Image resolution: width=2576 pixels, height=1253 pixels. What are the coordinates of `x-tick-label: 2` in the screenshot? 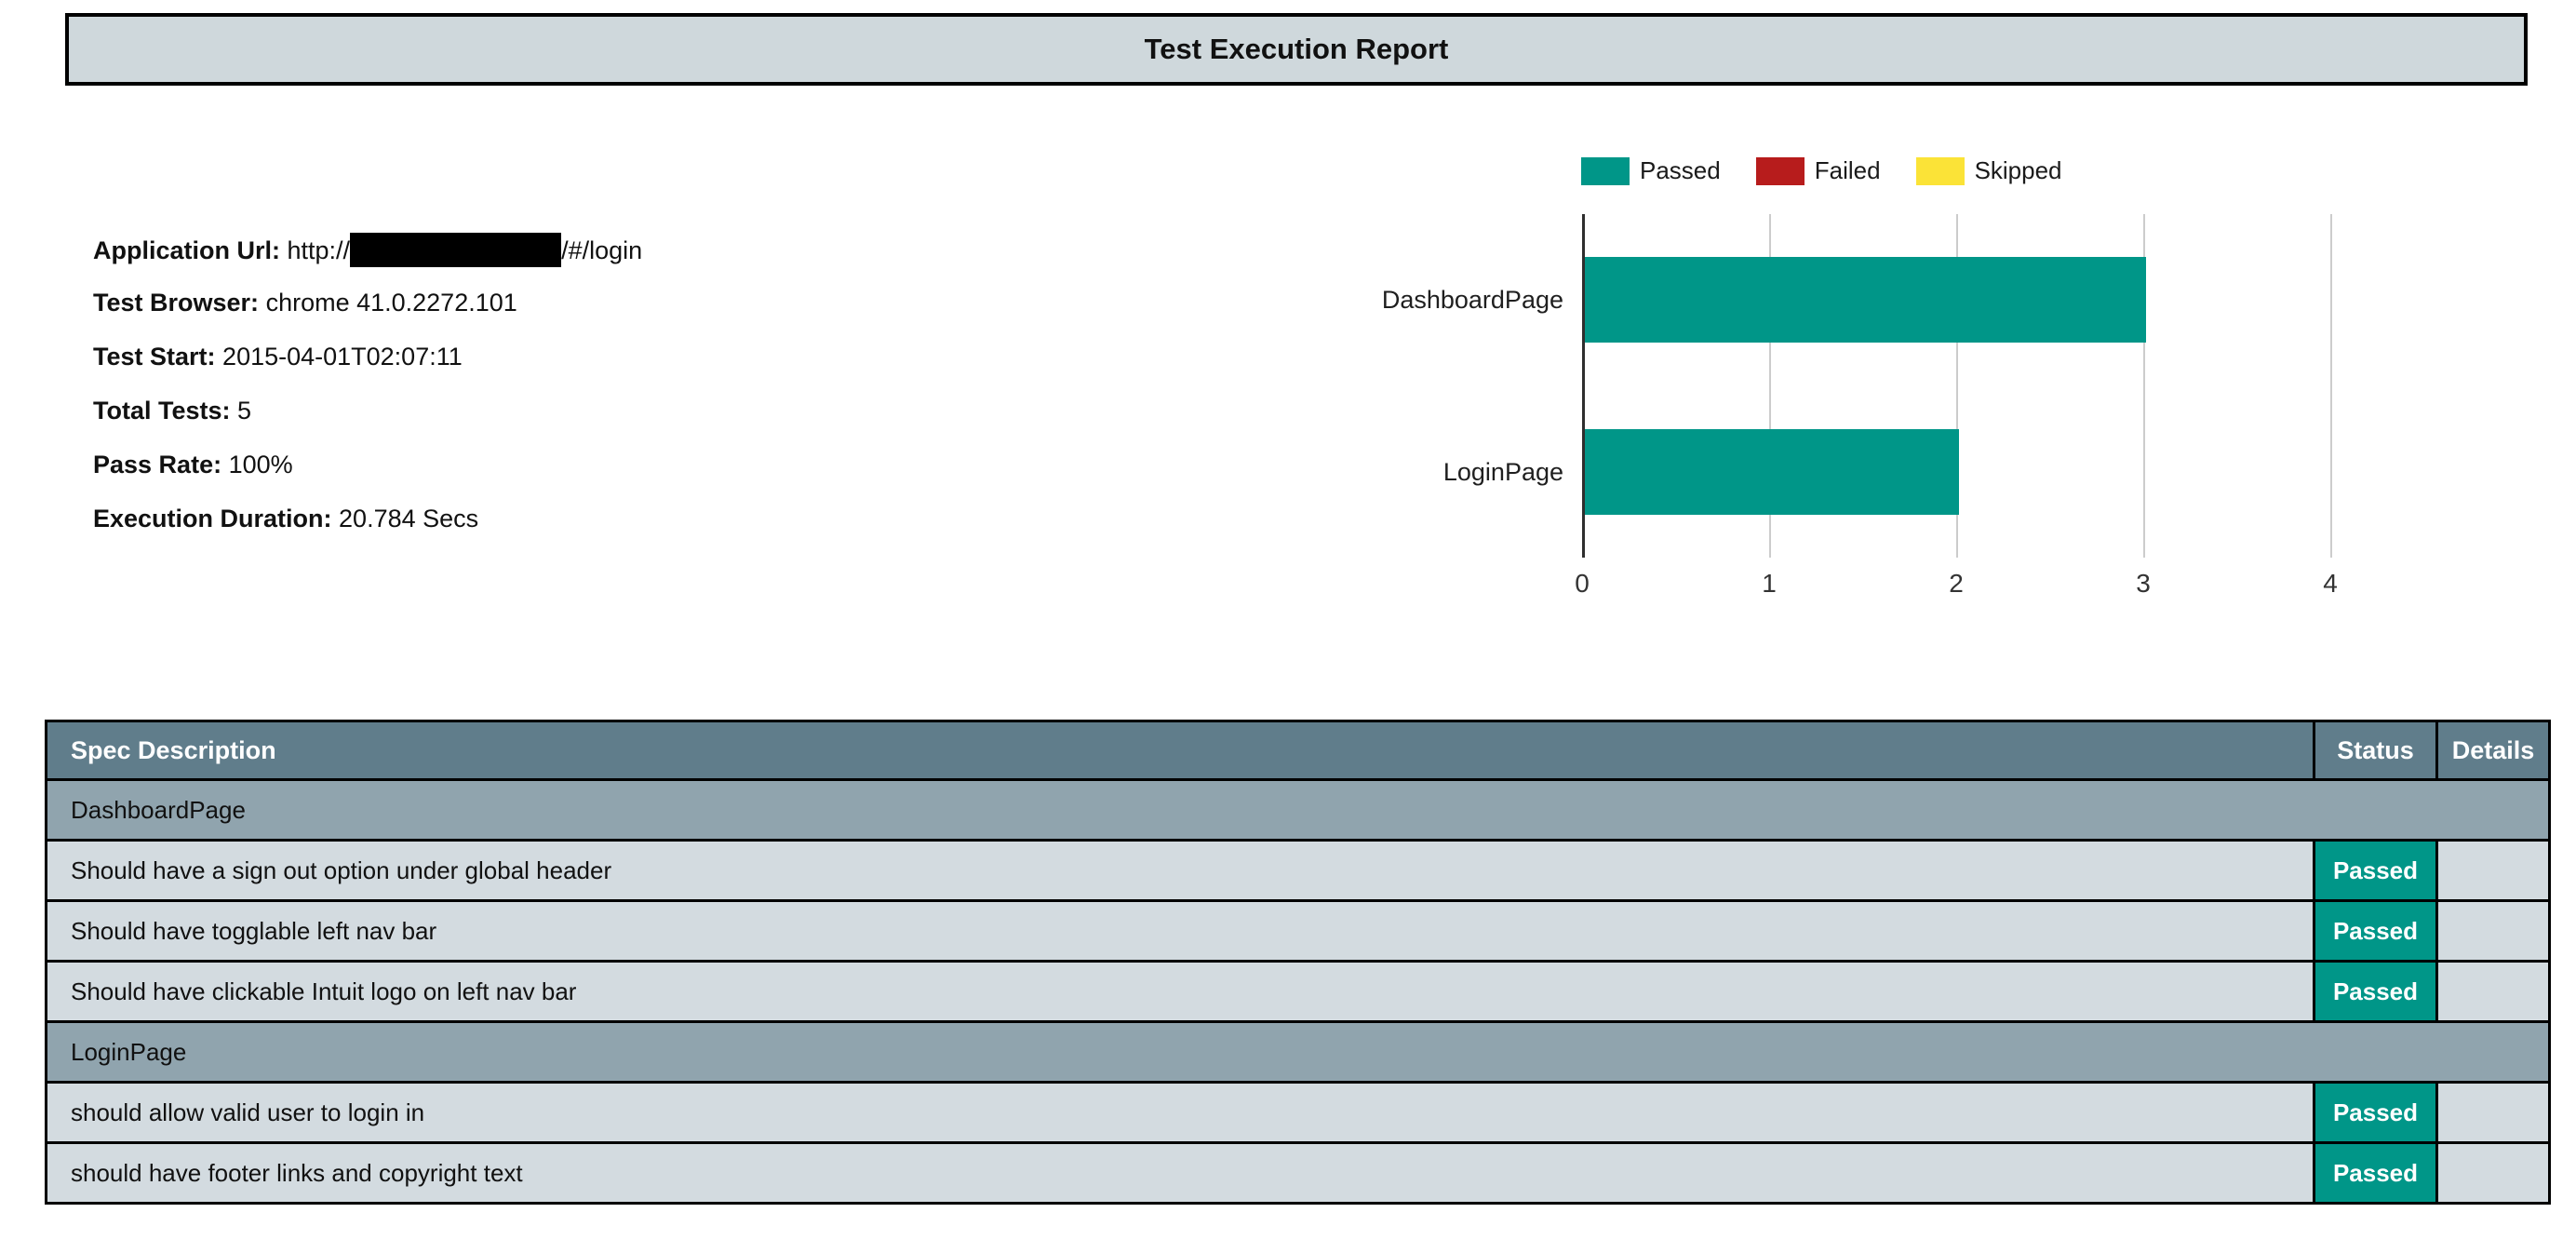 It's located at (1956, 583).